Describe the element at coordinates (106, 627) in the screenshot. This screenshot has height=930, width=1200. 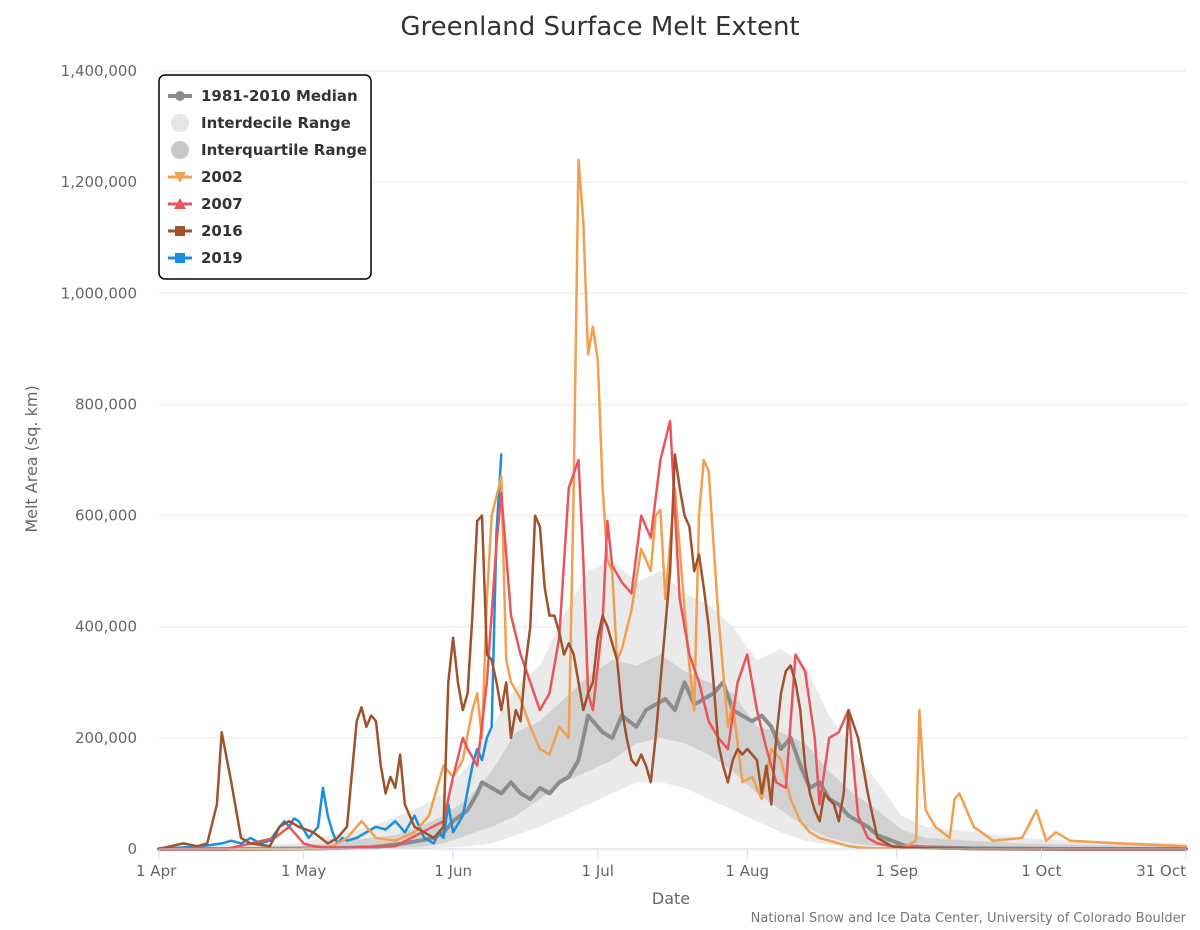
I see `y-tick-label: 400,000` at that location.